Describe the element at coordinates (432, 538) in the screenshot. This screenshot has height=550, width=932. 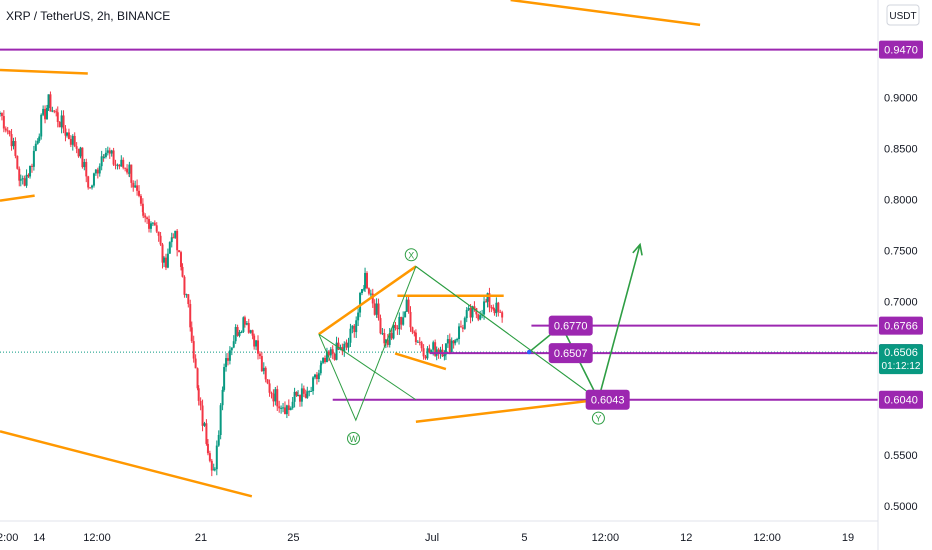
I see `time-tick-label: Jul` at that location.